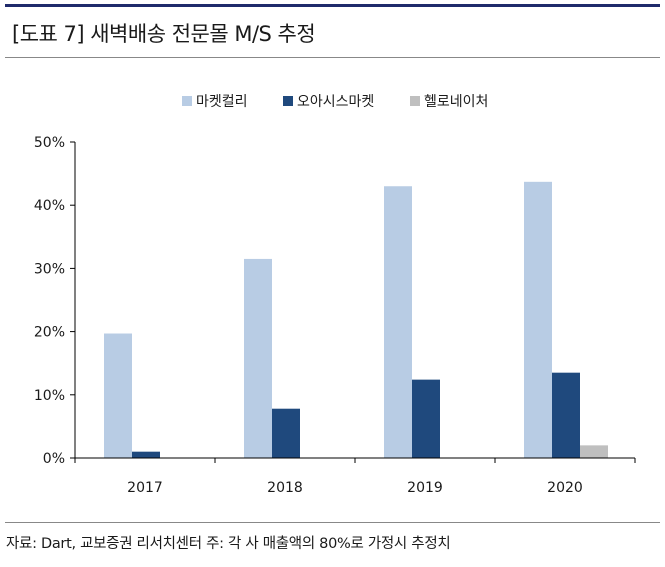 The height and width of the screenshot is (567, 665). I want to click on y-axis: 0% 10% 20% 30% 40% 50%, so click(55, 301).